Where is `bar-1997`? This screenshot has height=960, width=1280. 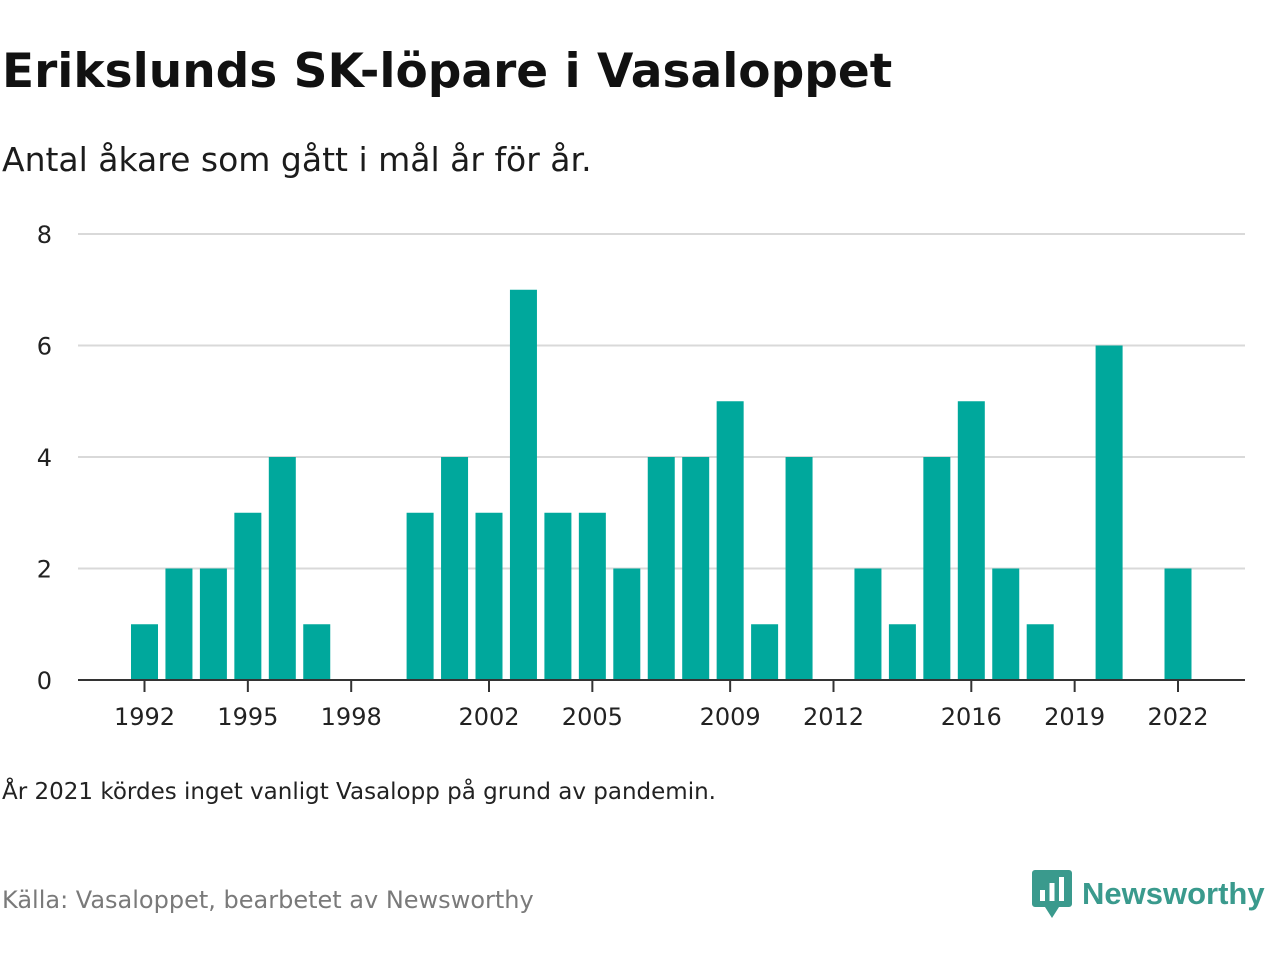 bar-1997 is located at coordinates (317, 652).